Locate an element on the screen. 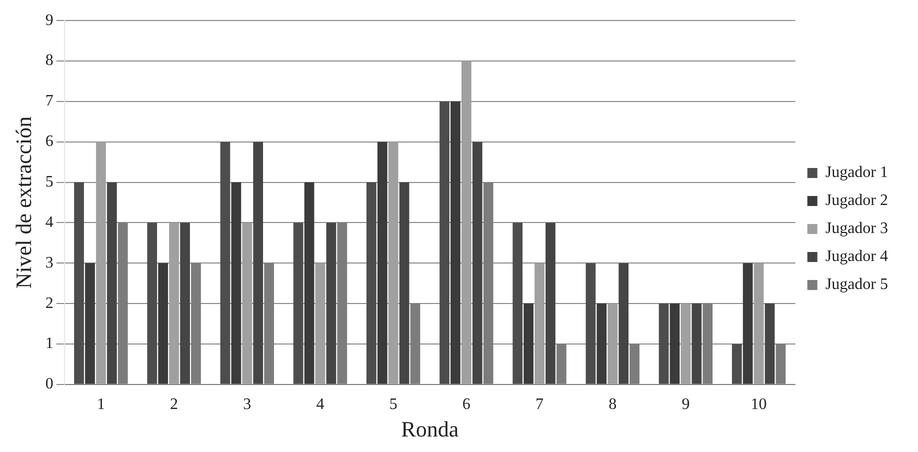 The image size is (918, 452). x-tick-label: 4 is located at coordinates (320, 405).